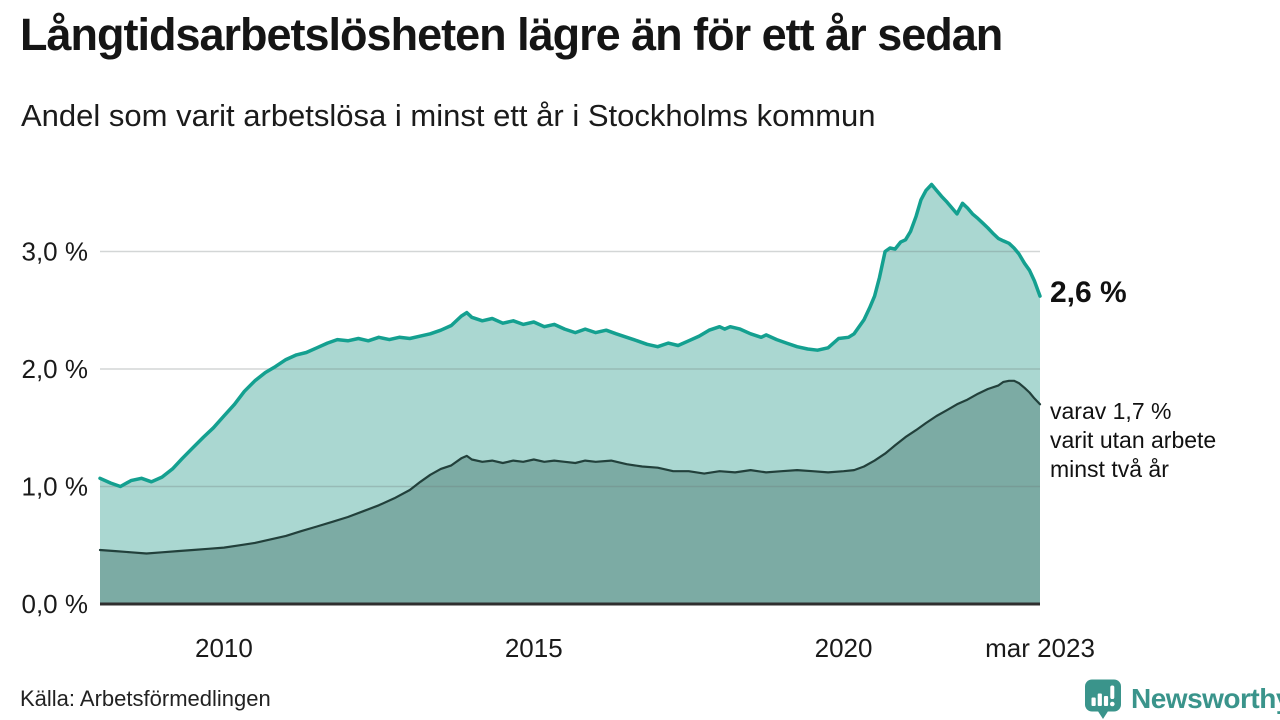  What do you see at coordinates (1111, 411) in the screenshot?
I see `annotation-line: varav 1,7 %` at bounding box center [1111, 411].